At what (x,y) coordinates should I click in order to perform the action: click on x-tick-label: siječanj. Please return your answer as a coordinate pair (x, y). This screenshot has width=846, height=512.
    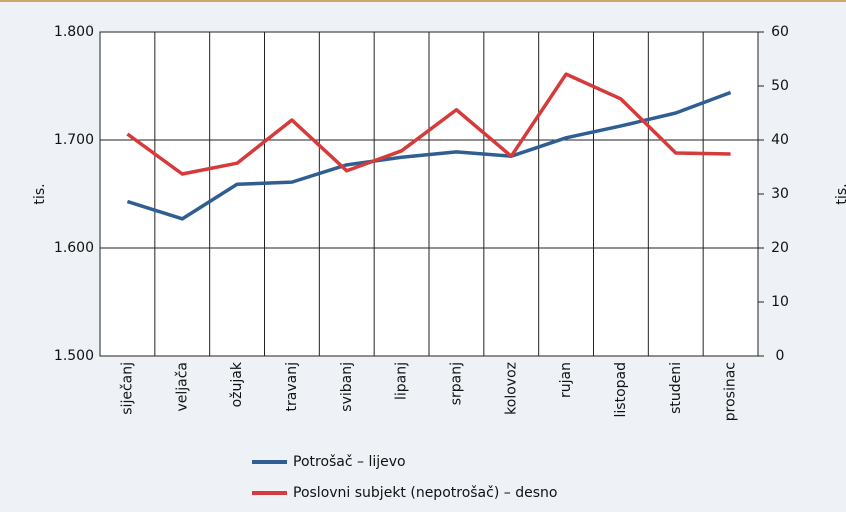
    Looking at the image, I should click on (127, 388).